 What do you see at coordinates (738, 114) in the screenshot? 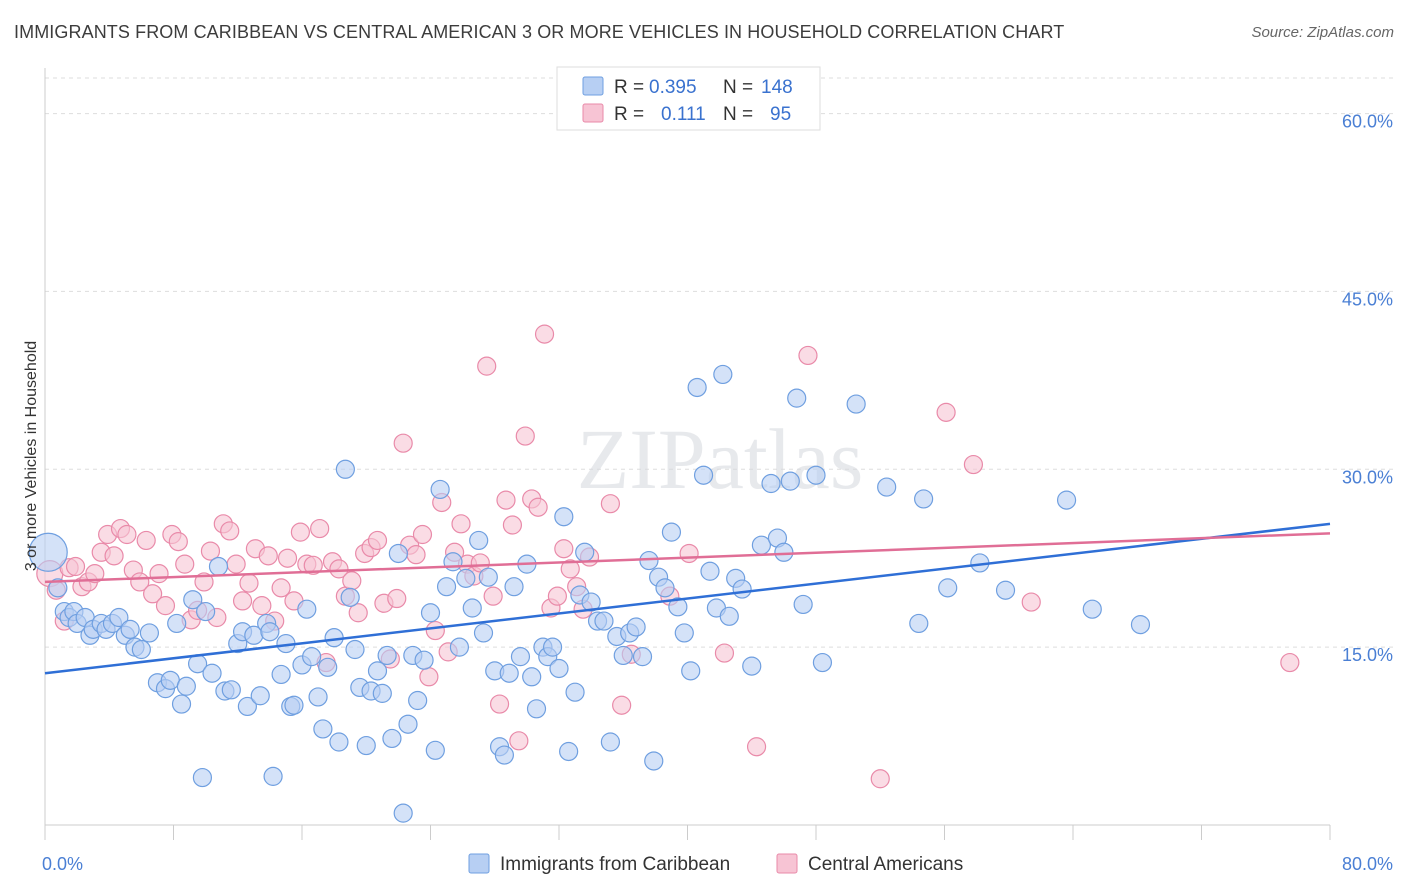
I see `legend-n-label-2: N =` at bounding box center [738, 114].